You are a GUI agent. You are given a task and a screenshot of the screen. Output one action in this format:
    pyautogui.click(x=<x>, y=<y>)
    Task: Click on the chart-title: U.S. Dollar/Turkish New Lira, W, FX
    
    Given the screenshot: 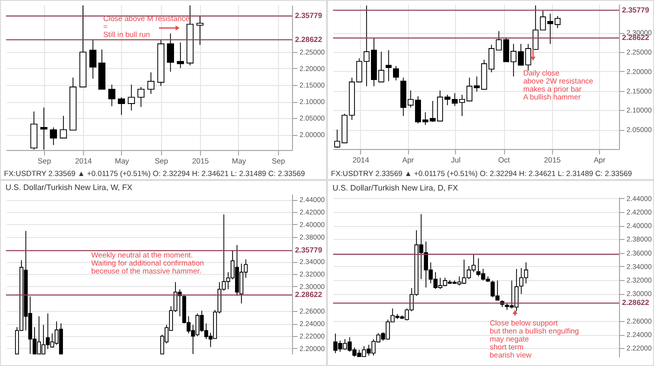 What is the action you would take?
    pyautogui.click(x=70, y=187)
    